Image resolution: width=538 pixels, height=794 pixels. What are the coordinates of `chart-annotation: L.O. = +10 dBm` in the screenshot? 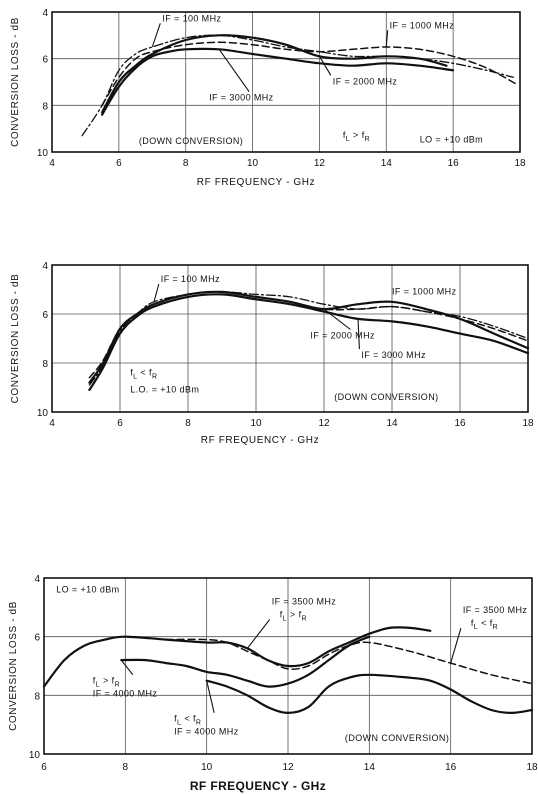 It's located at (164, 389).